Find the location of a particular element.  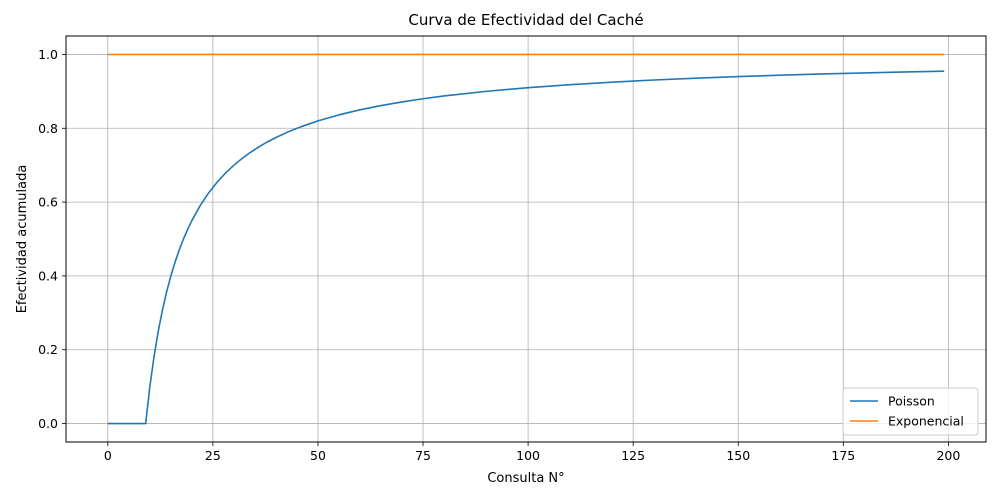

chart-title: Curva de Efectividad del Caché is located at coordinates (525, 20).